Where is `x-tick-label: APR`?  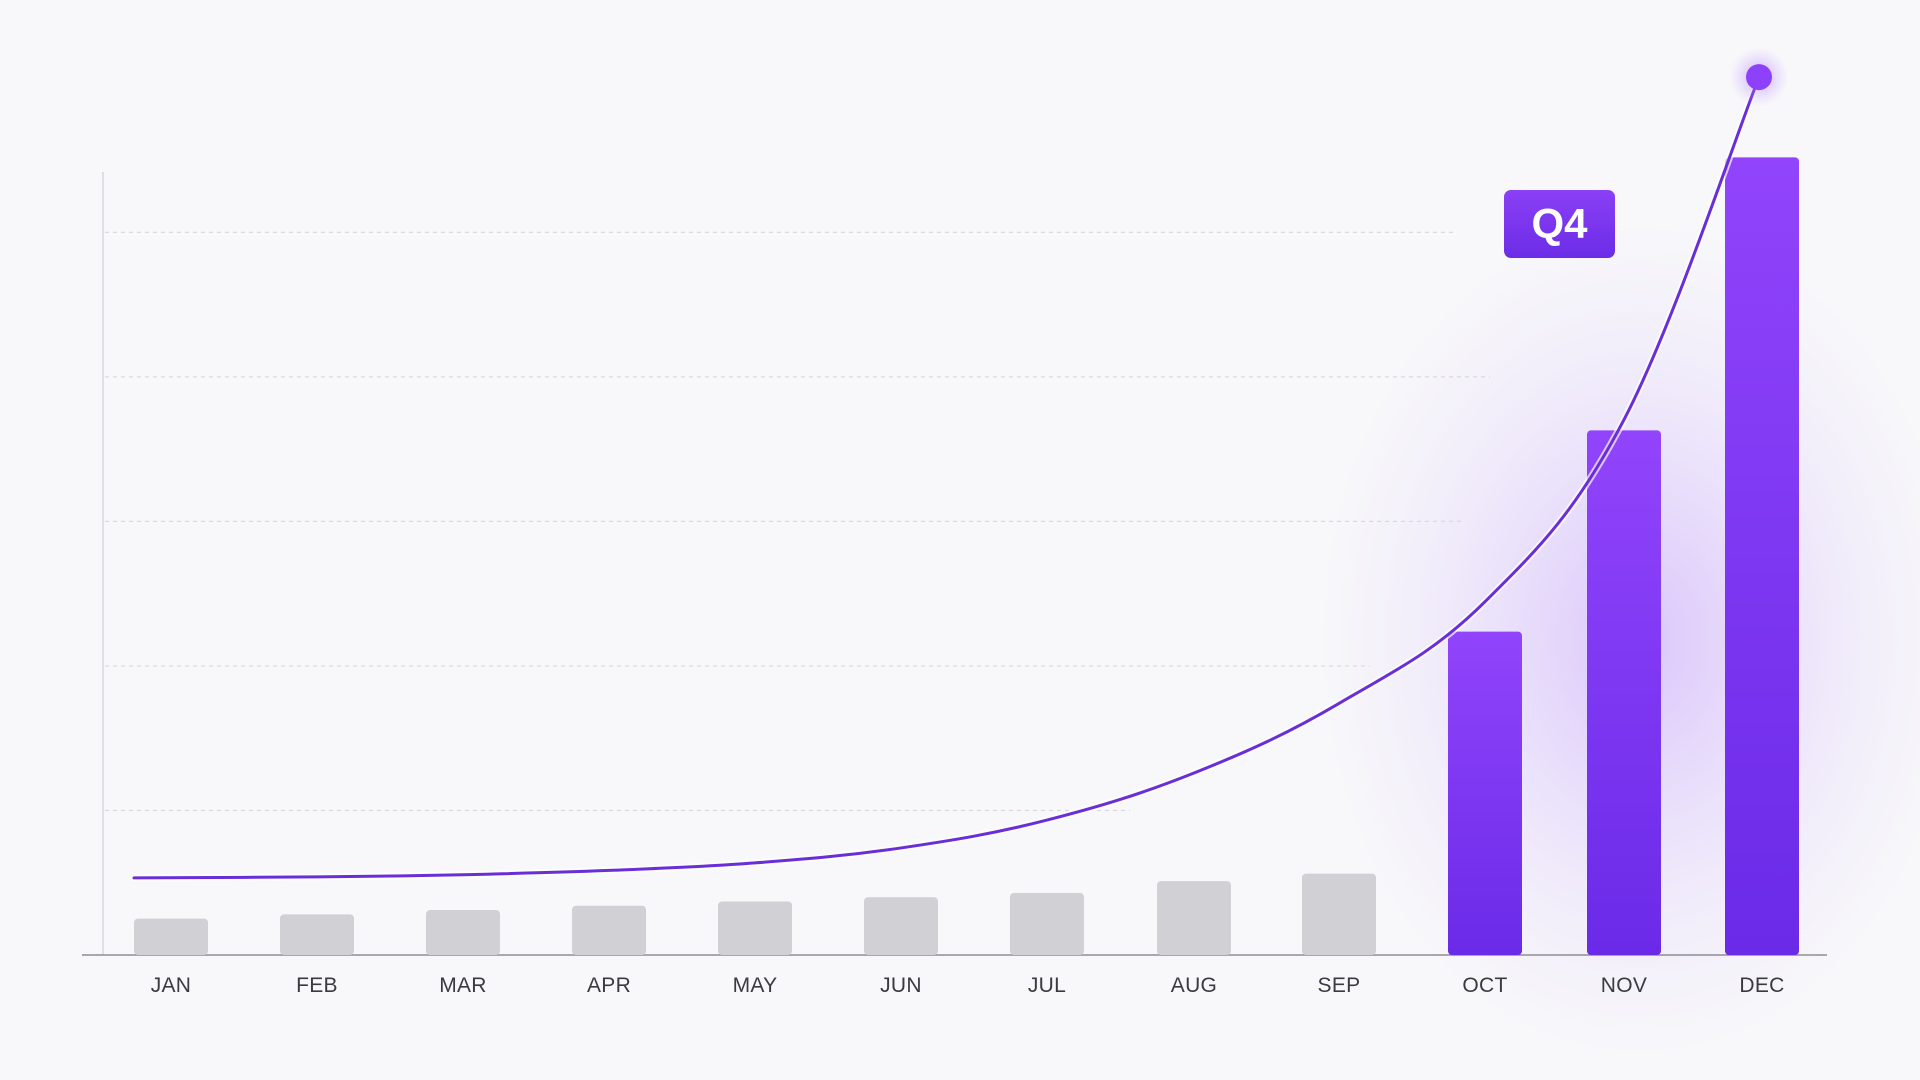
x-tick-label: APR is located at coordinates (609, 985).